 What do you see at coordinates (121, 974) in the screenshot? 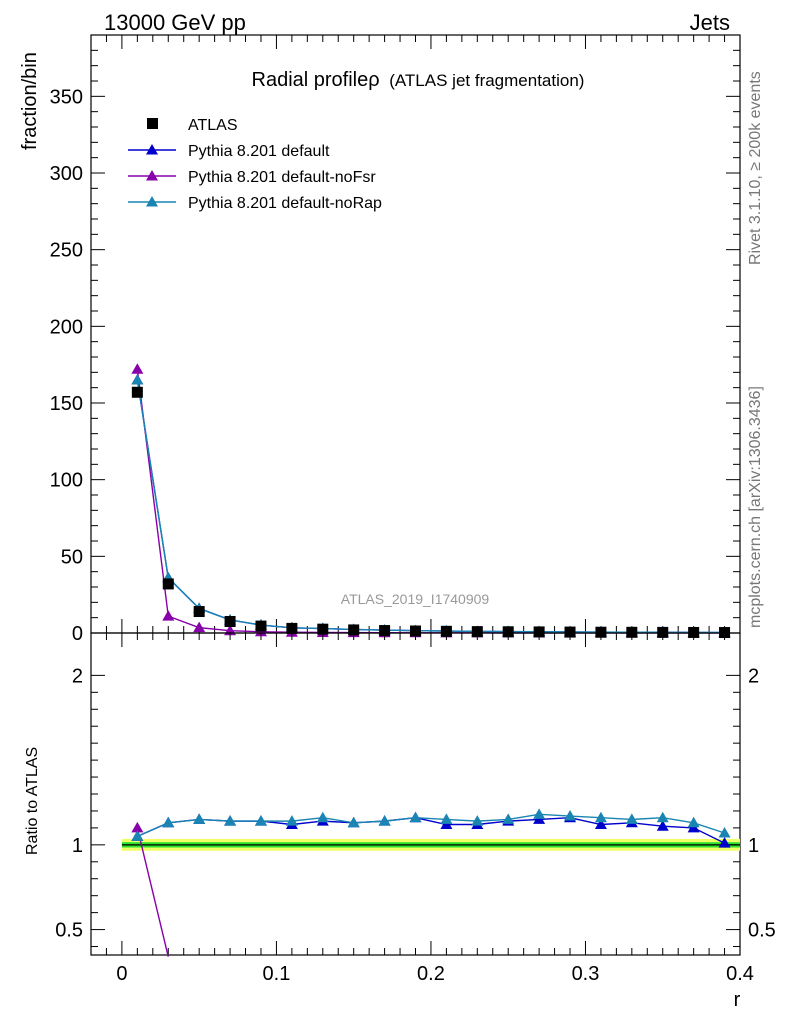
I see `x-tick-label: 0` at bounding box center [121, 974].